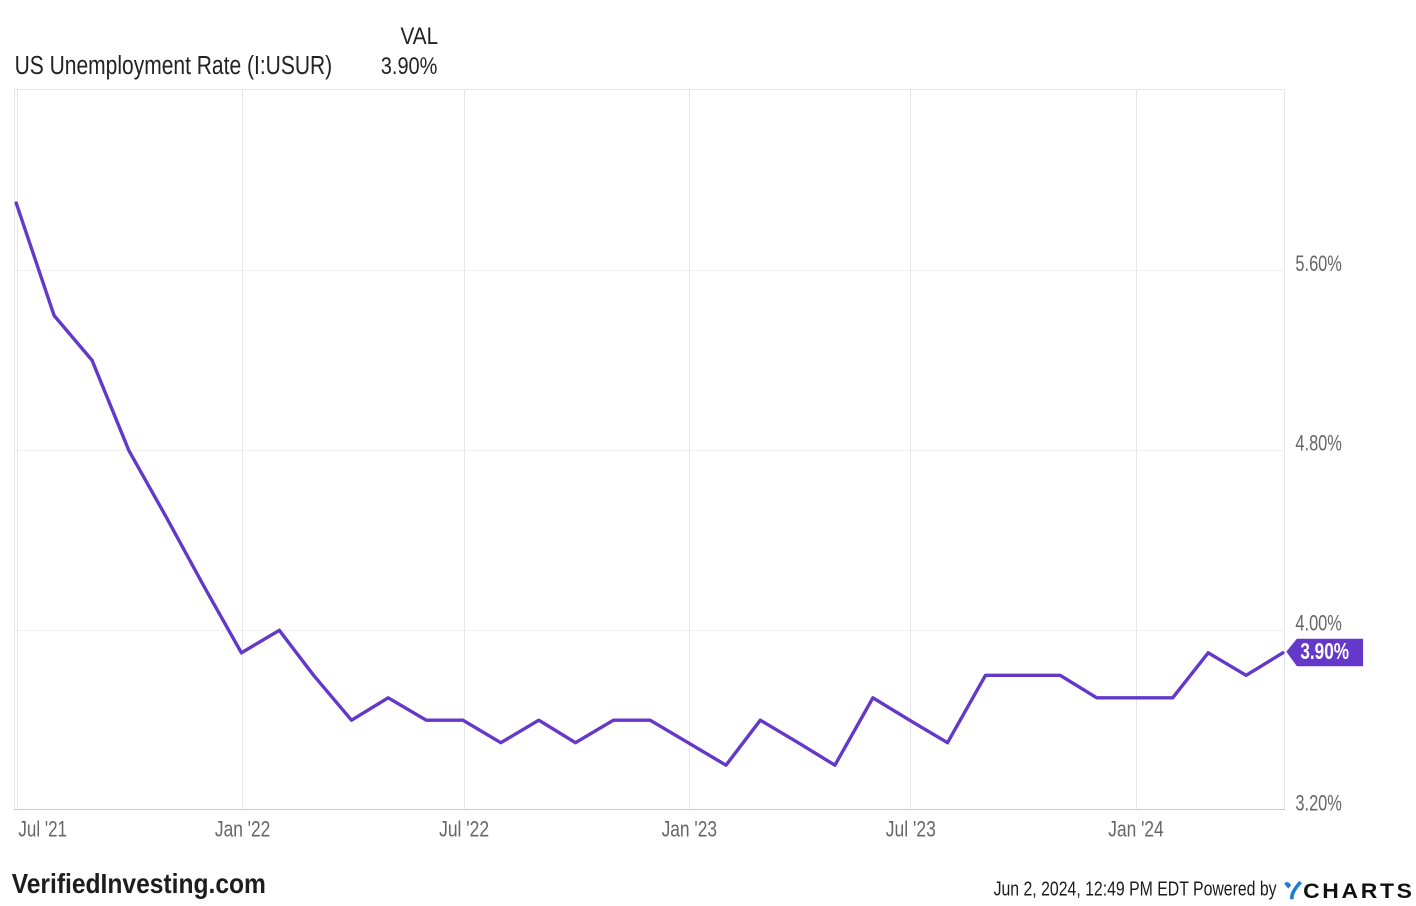 Image resolution: width=1416 pixels, height=906 pixels. Describe the element at coordinates (242, 829) in the screenshot. I see `svg-text: Jan '22` at that location.